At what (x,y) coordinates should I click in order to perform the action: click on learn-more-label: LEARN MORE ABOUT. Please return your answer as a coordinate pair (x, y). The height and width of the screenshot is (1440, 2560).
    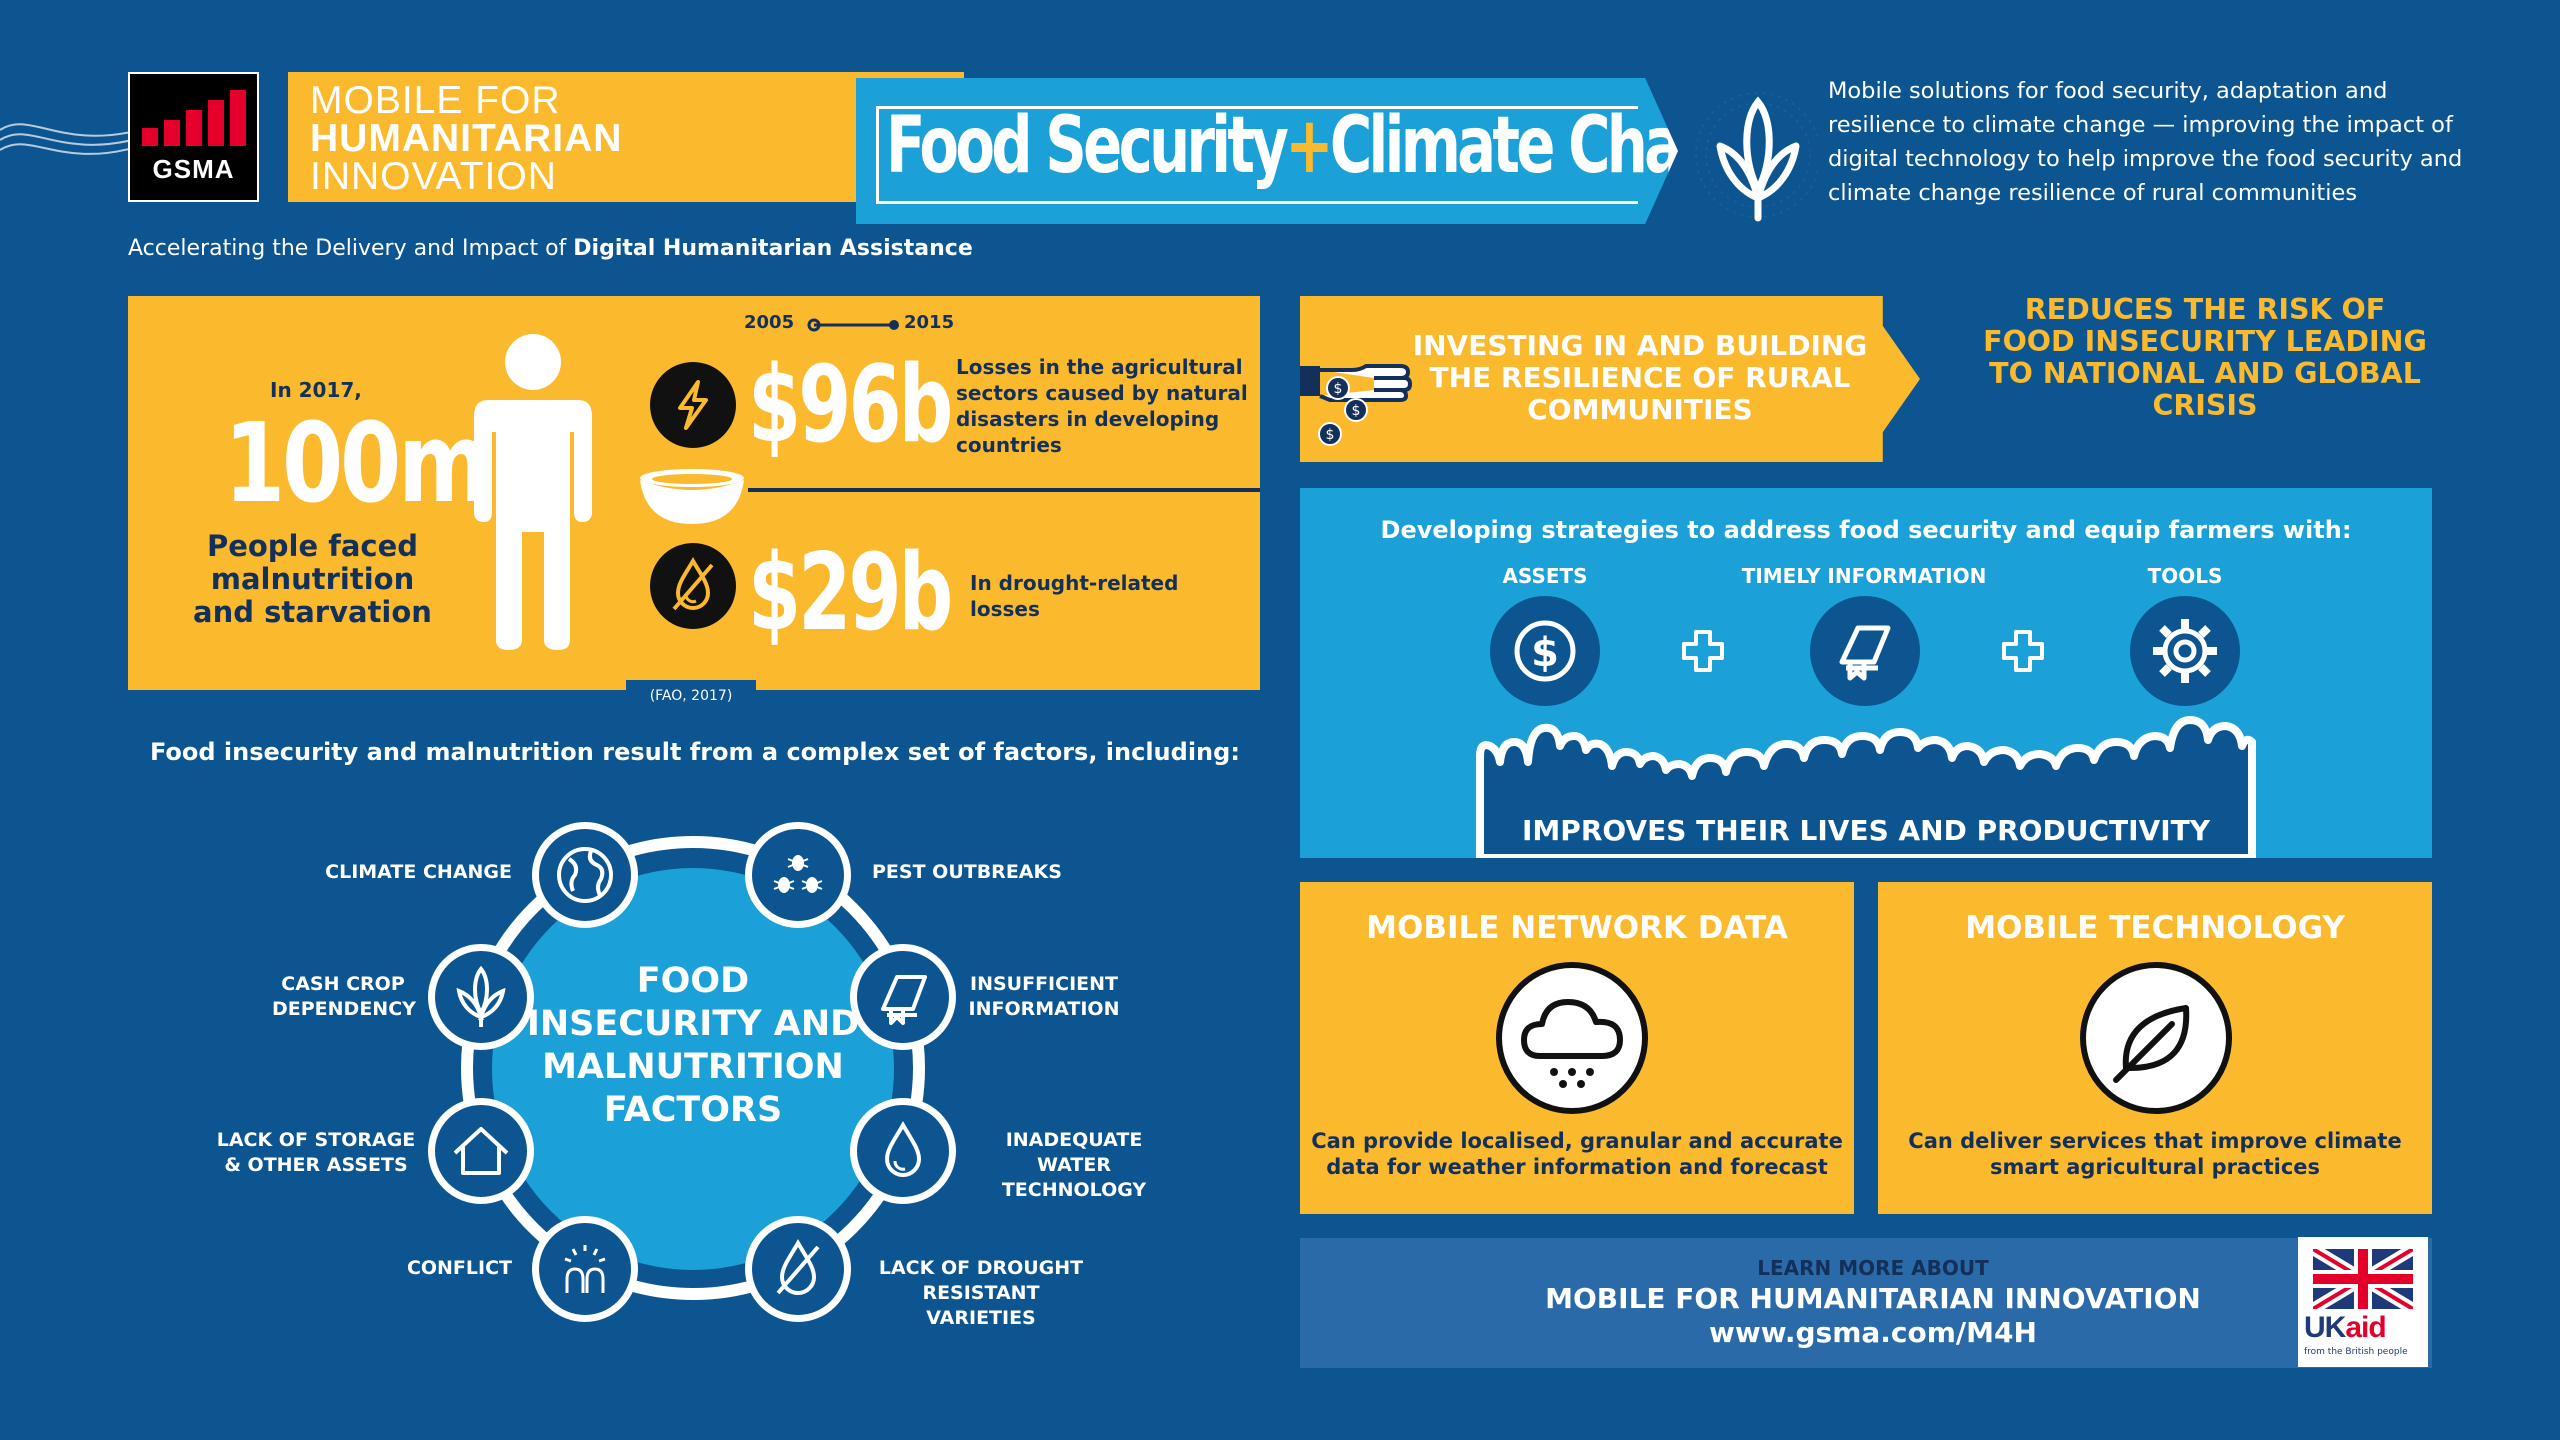
    Looking at the image, I should click on (1873, 1268).